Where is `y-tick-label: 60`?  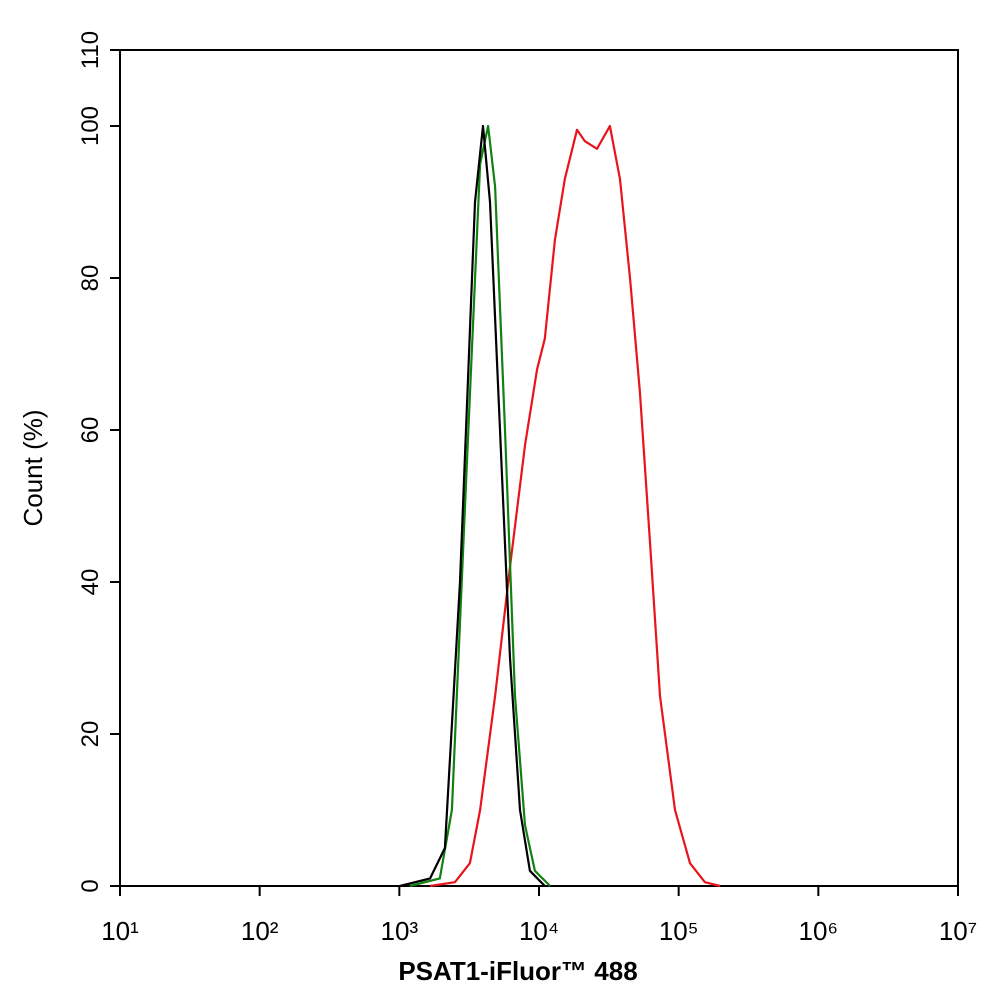
y-tick-label: 60 is located at coordinates (90, 430).